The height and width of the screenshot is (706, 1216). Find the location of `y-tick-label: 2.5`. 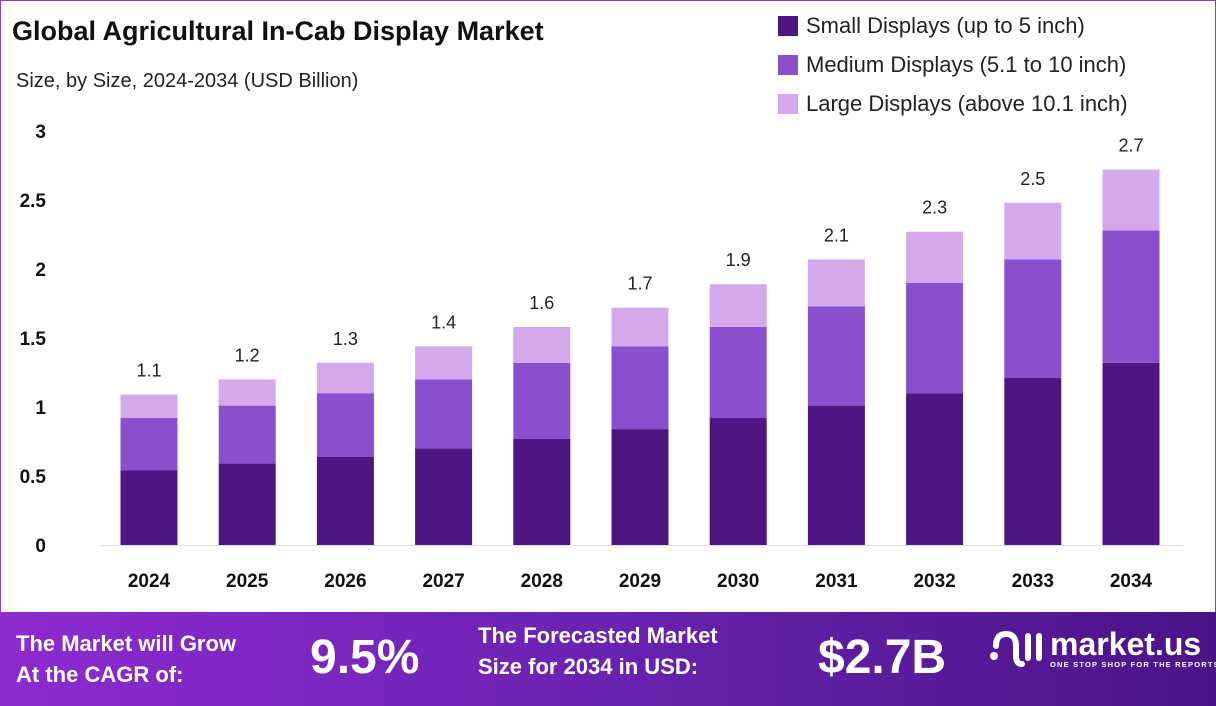

y-tick-label: 2.5 is located at coordinates (33, 201).